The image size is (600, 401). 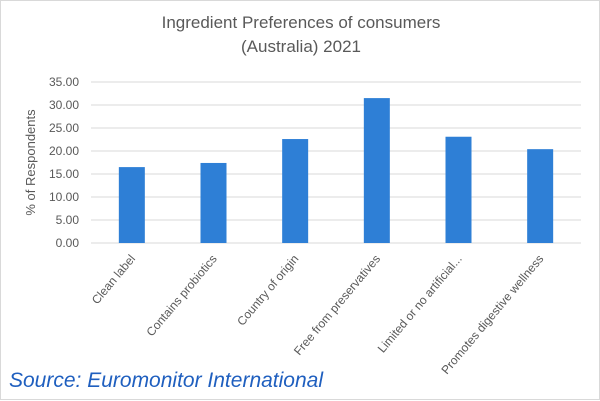 I want to click on source-note: Source: Euromonitor International, so click(x=166, y=380).